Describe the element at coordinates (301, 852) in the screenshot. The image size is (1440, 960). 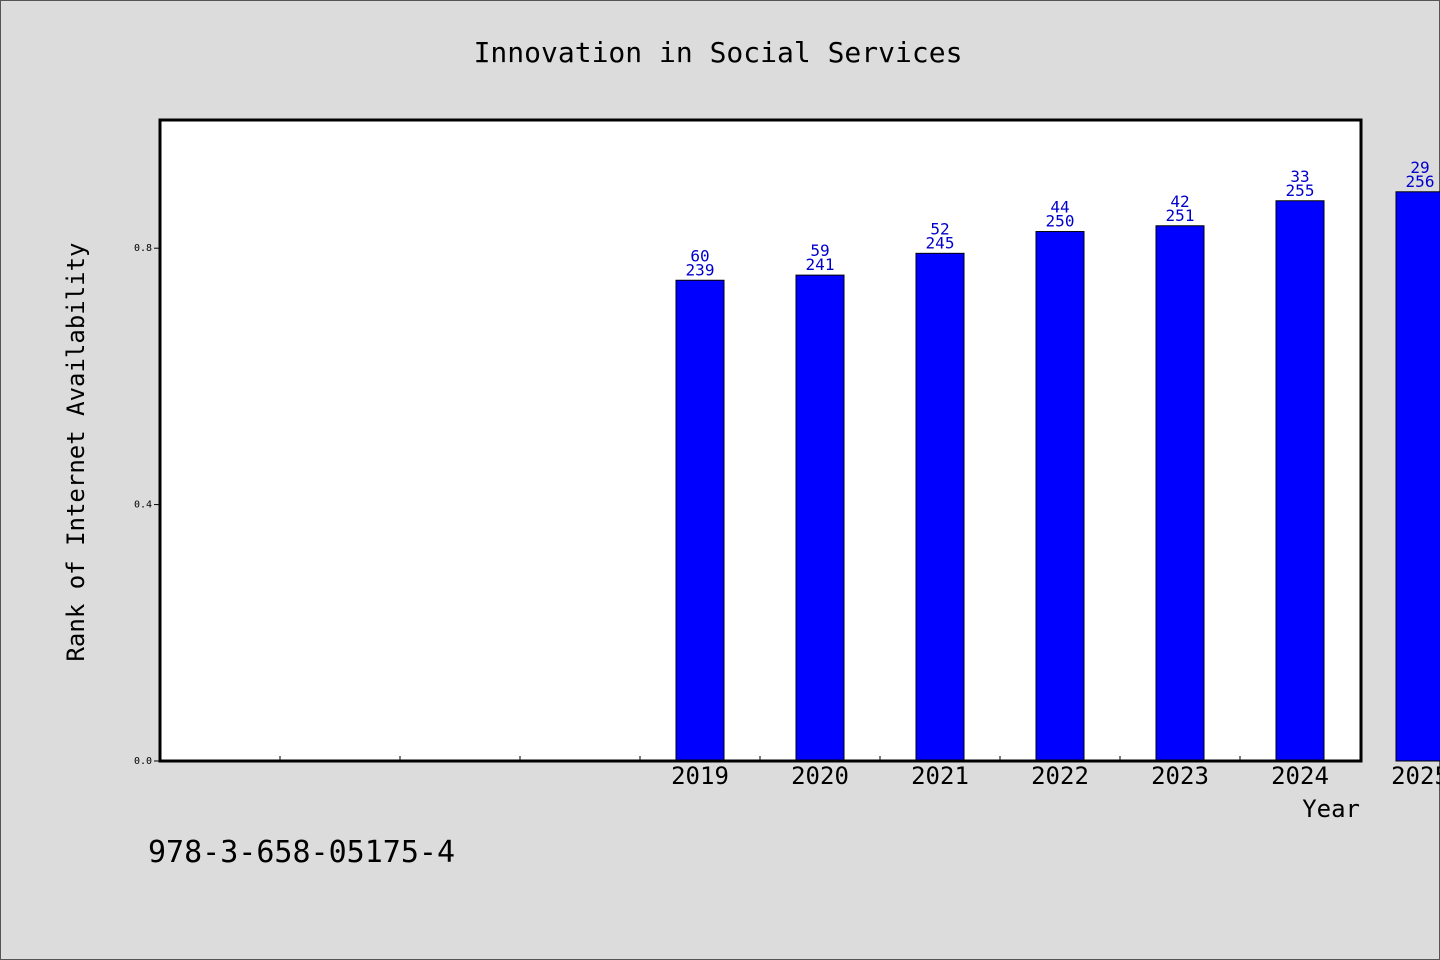
I see `footer-isbn: 978-3-658-05175-4` at that location.